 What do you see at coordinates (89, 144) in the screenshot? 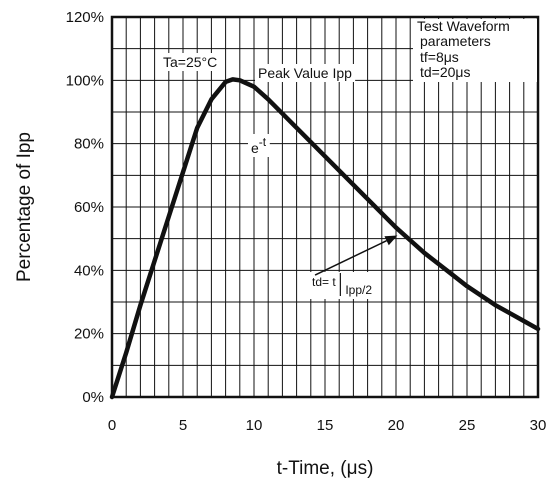
I see `y-tick-label: 80%` at bounding box center [89, 144].